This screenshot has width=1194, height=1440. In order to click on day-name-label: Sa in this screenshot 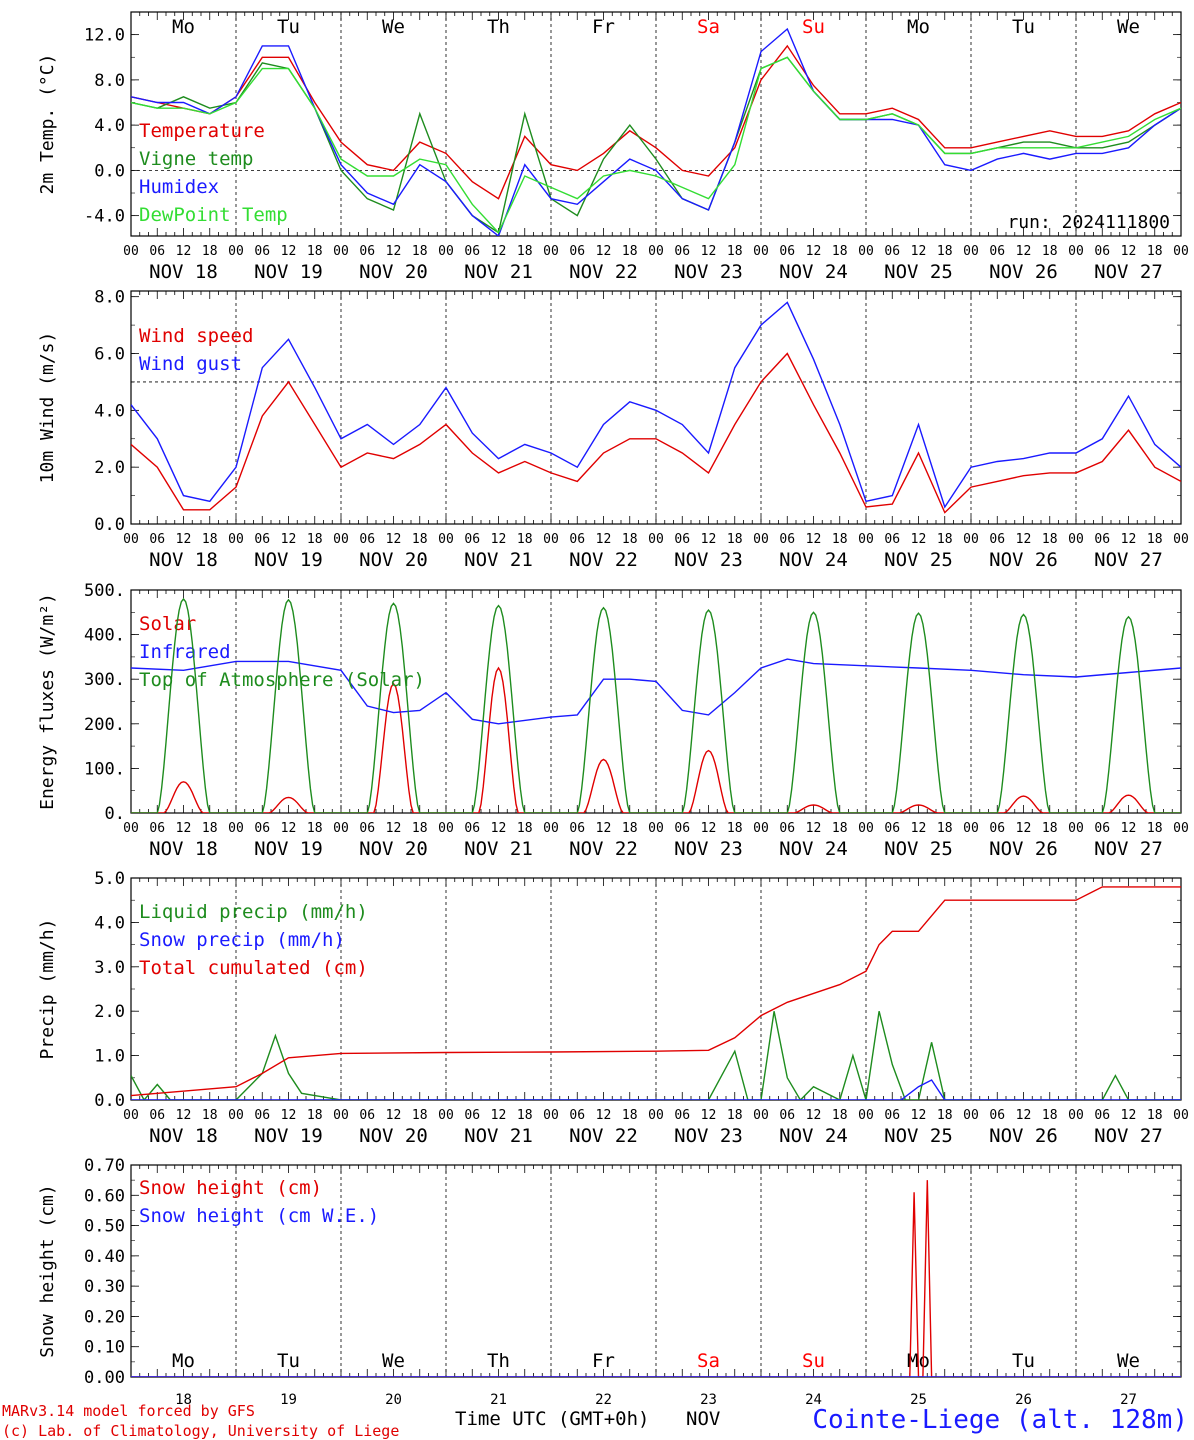, I will do `click(708, 27)`.